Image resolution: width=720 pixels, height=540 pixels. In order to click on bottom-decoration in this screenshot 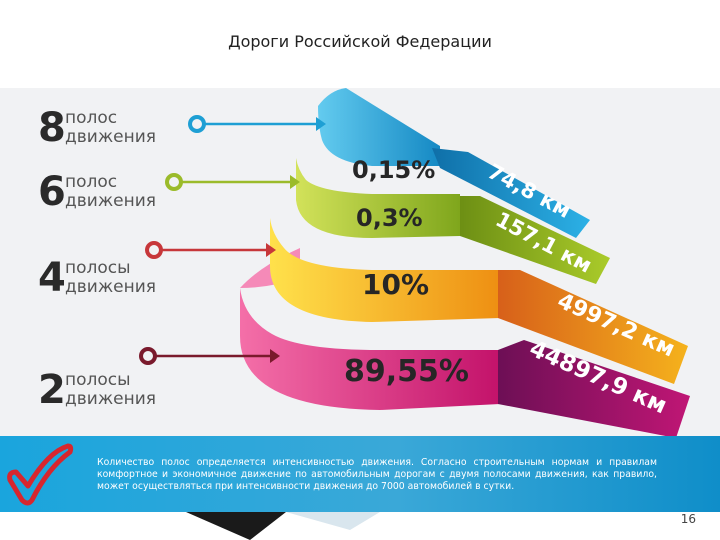, I will do `click(190, 526)`.